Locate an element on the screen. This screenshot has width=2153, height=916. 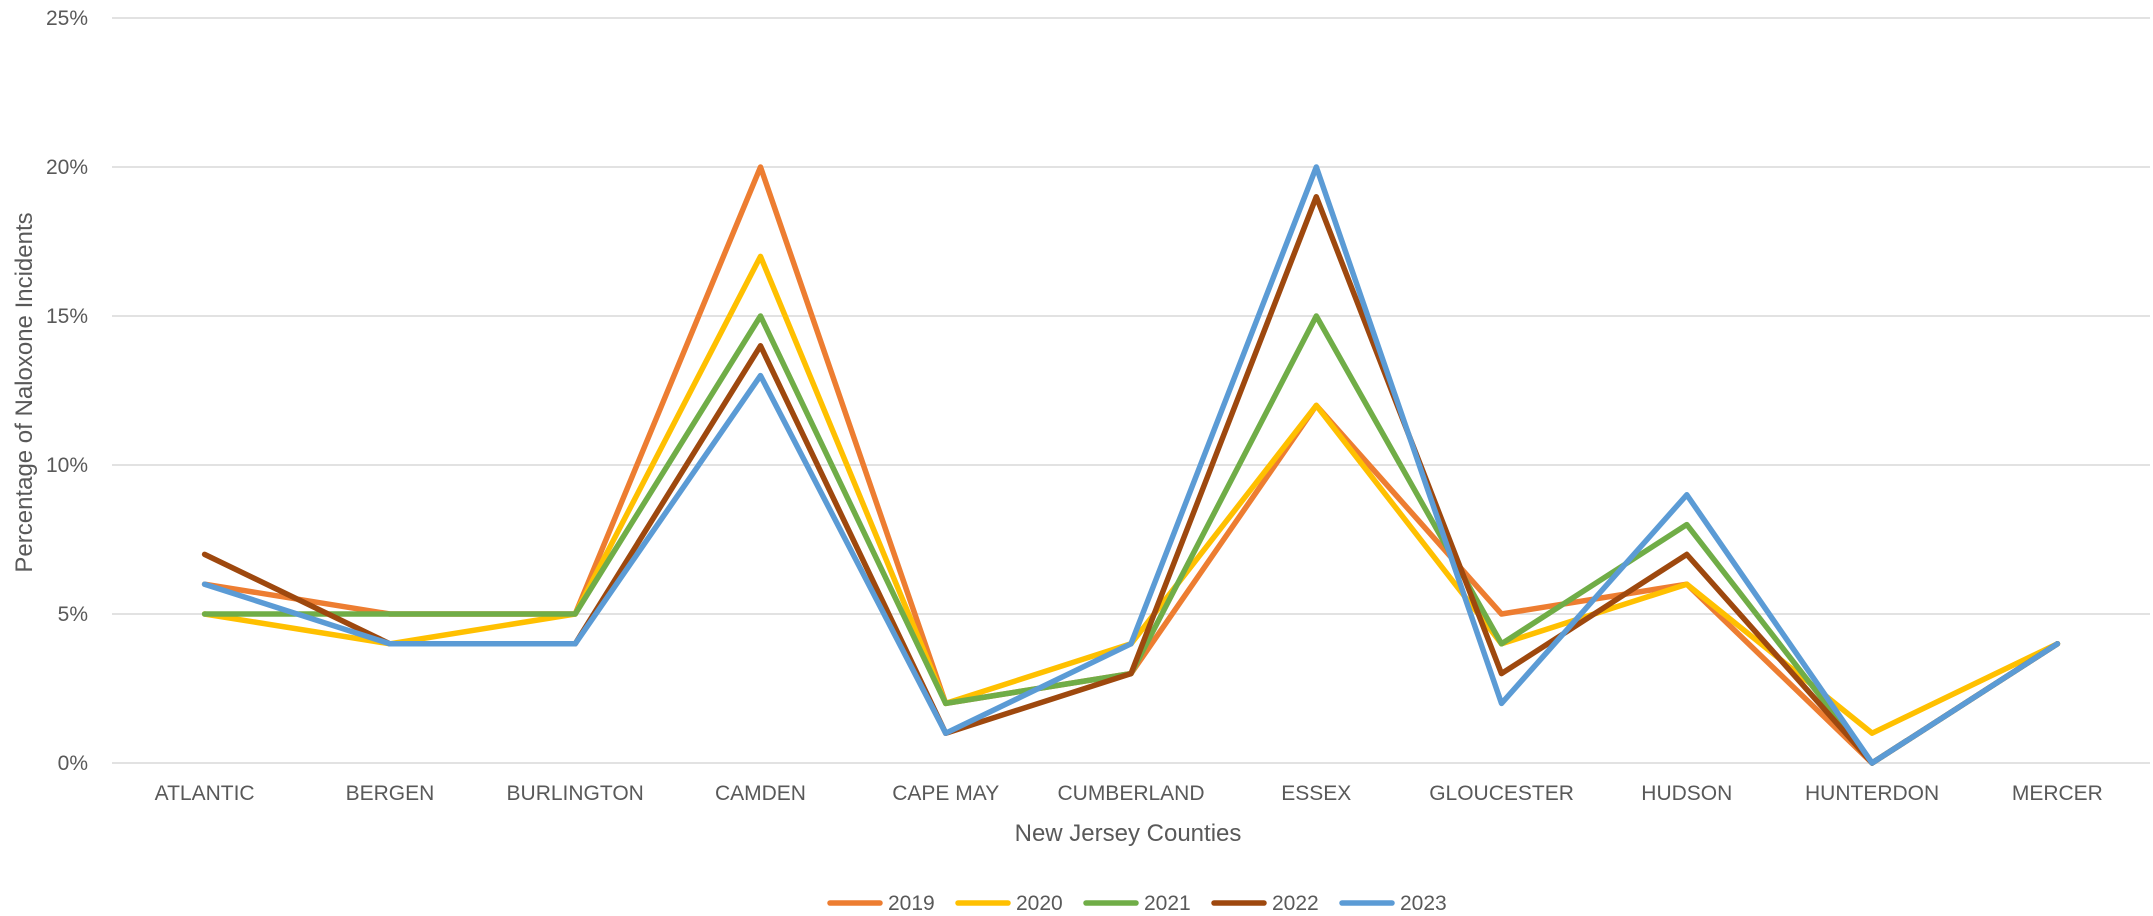
legend-item-2022: 2022 is located at coordinates (1265, 903).